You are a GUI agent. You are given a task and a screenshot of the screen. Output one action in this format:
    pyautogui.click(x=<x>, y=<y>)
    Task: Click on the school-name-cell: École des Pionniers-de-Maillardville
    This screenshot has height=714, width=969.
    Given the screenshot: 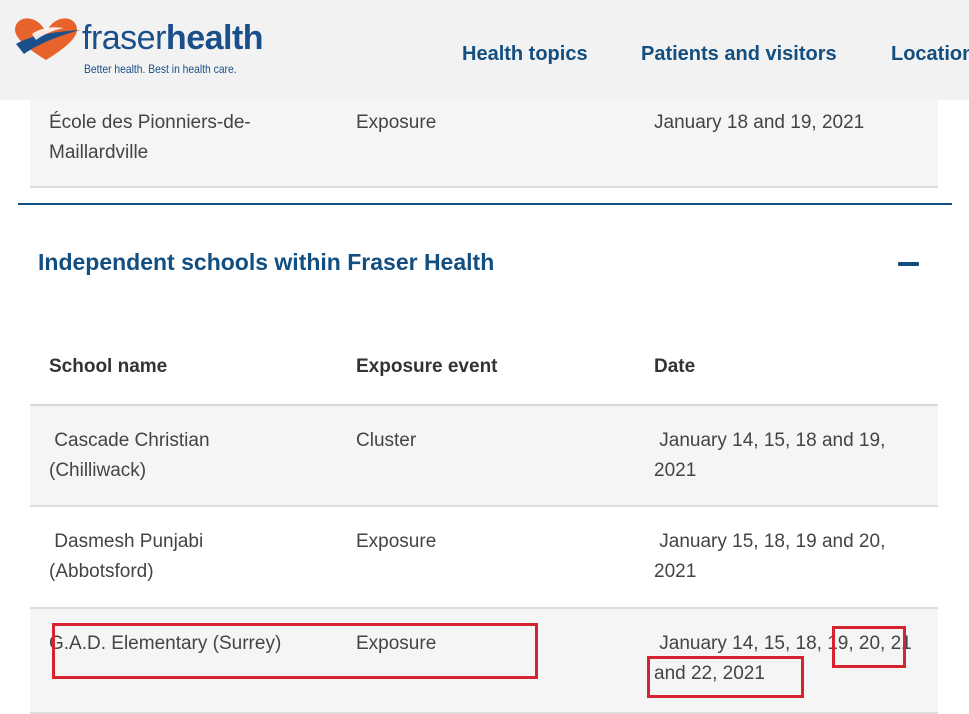 What is the action you would take?
    pyautogui.click(x=150, y=137)
    